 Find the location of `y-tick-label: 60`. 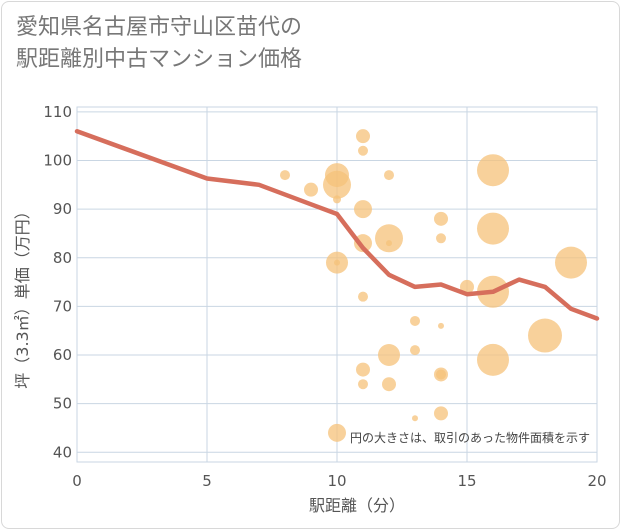

y-tick-label: 60 is located at coordinates (62, 355).